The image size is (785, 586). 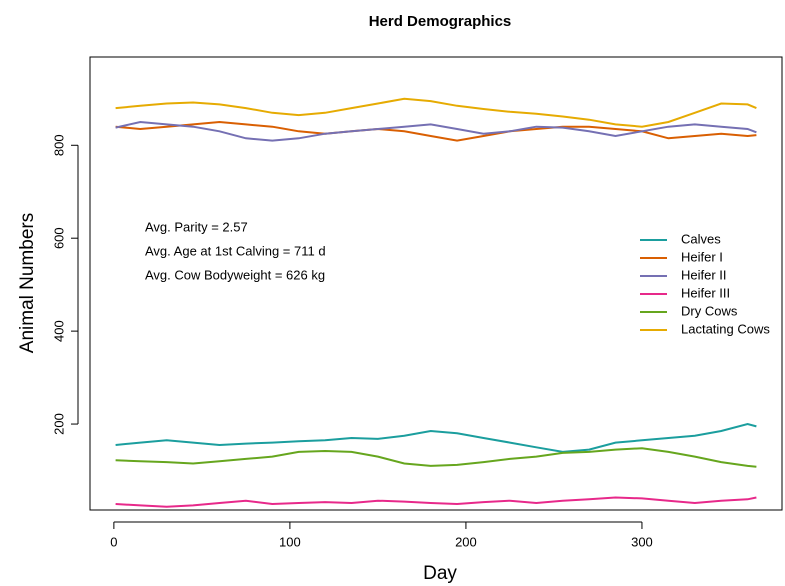 I want to click on legend-label: Heifer I, so click(x=702, y=256).